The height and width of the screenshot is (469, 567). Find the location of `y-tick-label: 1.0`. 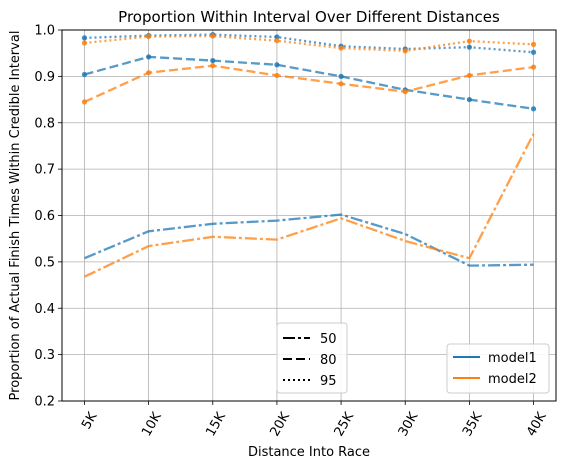

y-tick-label: 1.0 is located at coordinates (44, 31).